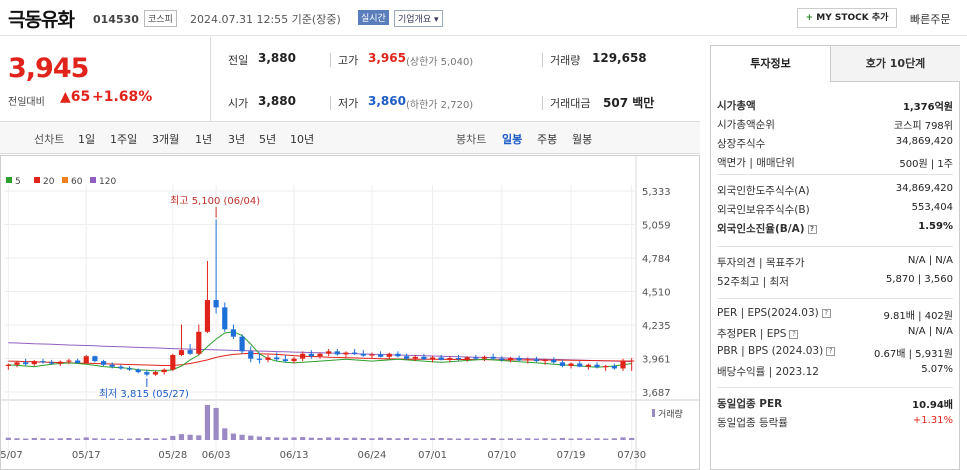 This screenshot has width=967, height=470. What do you see at coordinates (216, 455) in the screenshot?
I see `x-tick-label: 06/03` at bounding box center [216, 455].